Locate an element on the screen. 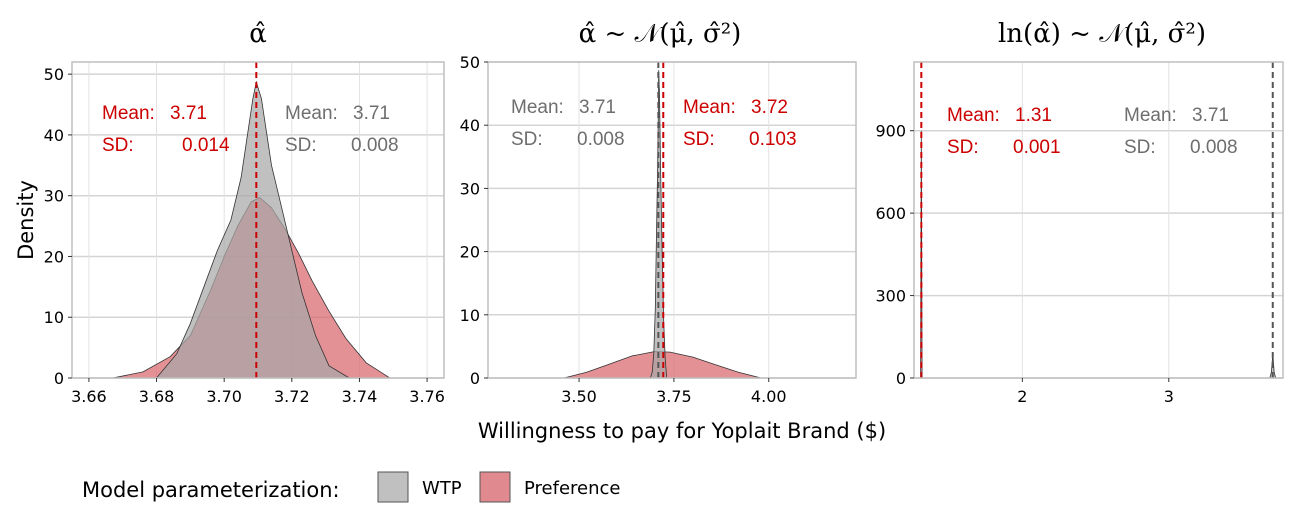 The width and height of the screenshot is (1296, 515). mean-value: 3.72 is located at coordinates (769, 107).